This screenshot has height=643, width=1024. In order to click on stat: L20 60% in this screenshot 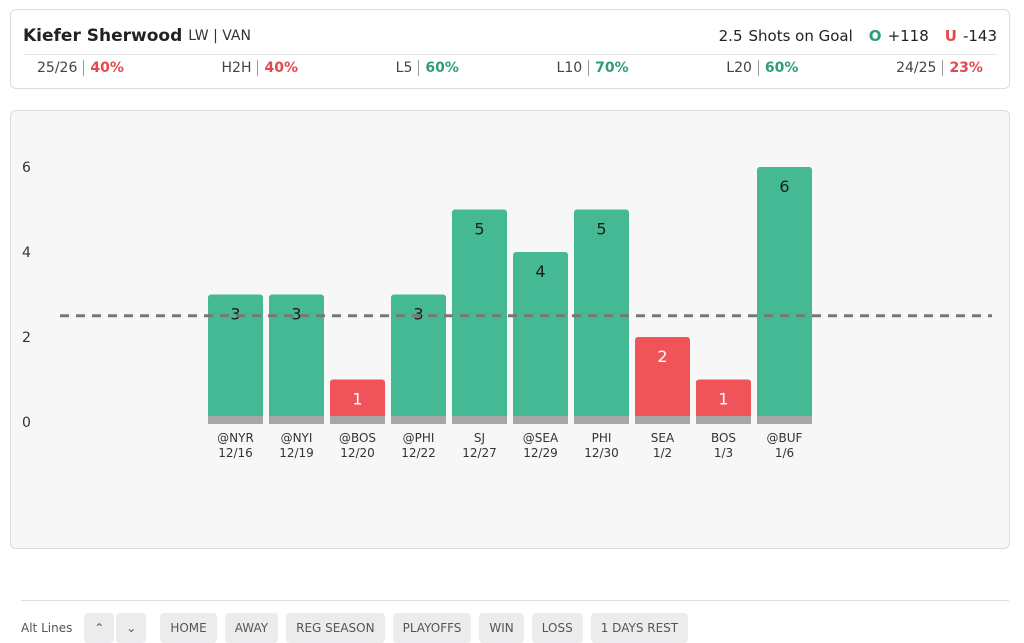, I will do `click(762, 68)`.